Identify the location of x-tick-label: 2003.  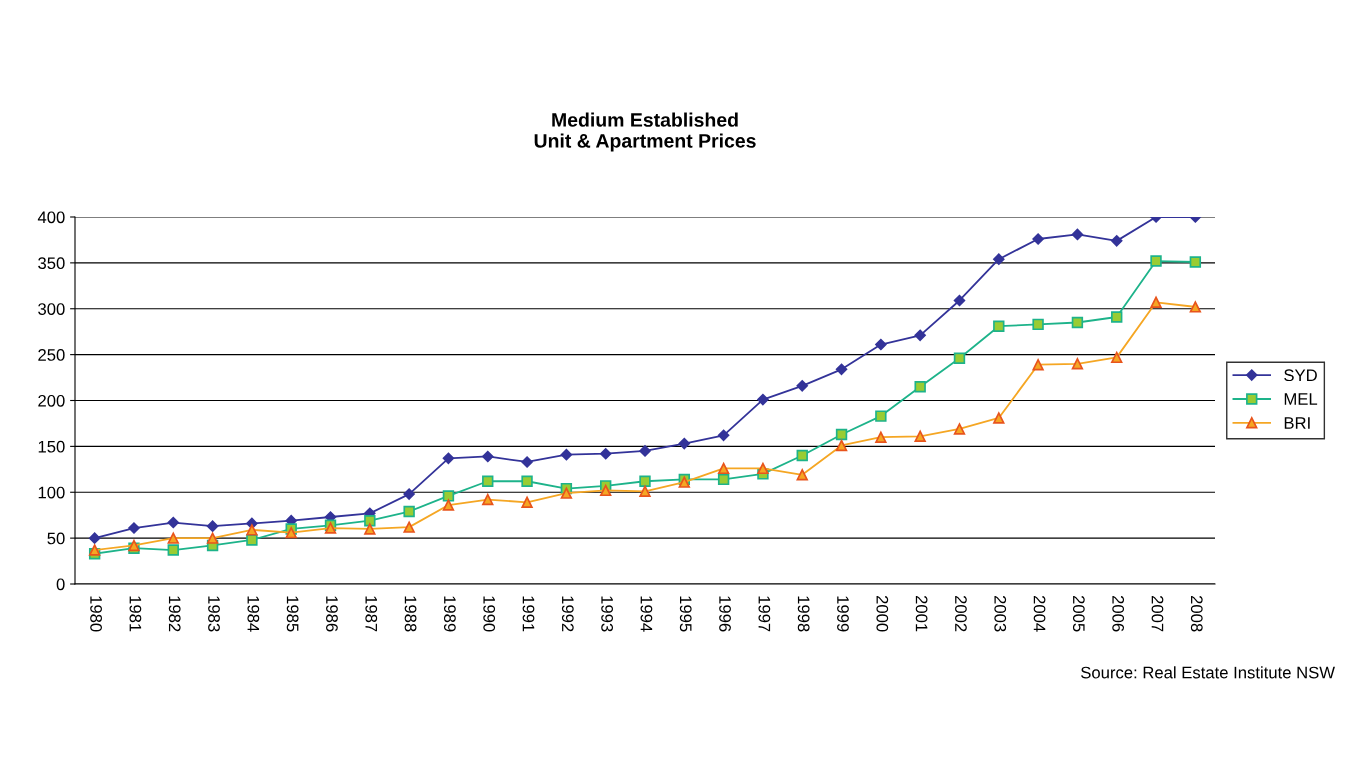
(1000, 613).